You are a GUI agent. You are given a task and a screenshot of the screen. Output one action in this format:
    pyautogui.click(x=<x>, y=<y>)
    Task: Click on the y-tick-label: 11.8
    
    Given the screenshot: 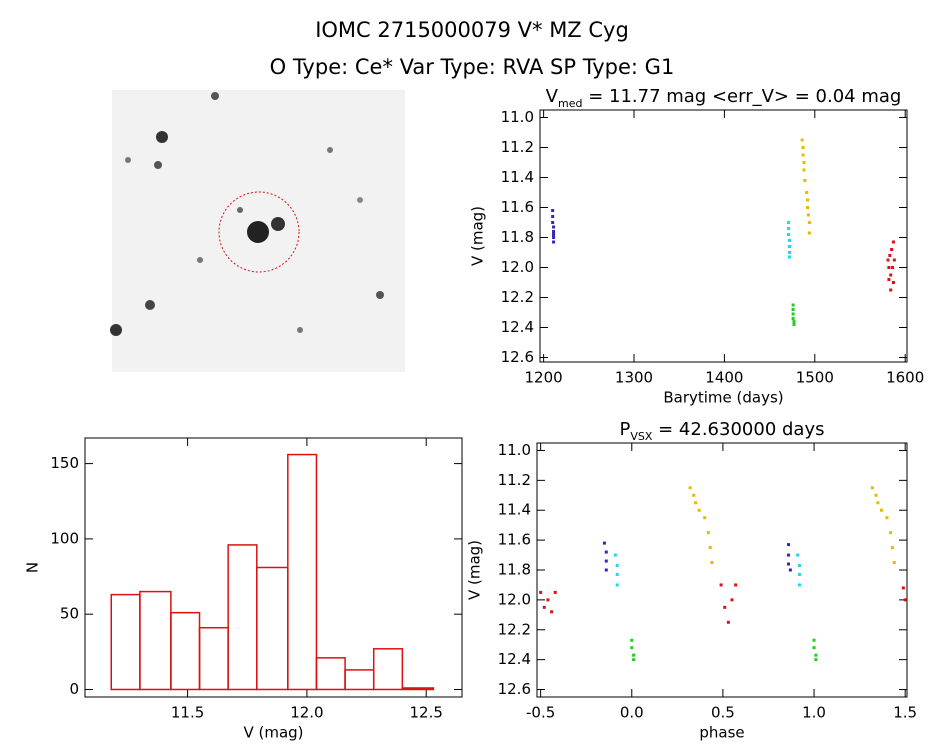 What is the action you would take?
    pyautogui.click(x=517, y=237)
    